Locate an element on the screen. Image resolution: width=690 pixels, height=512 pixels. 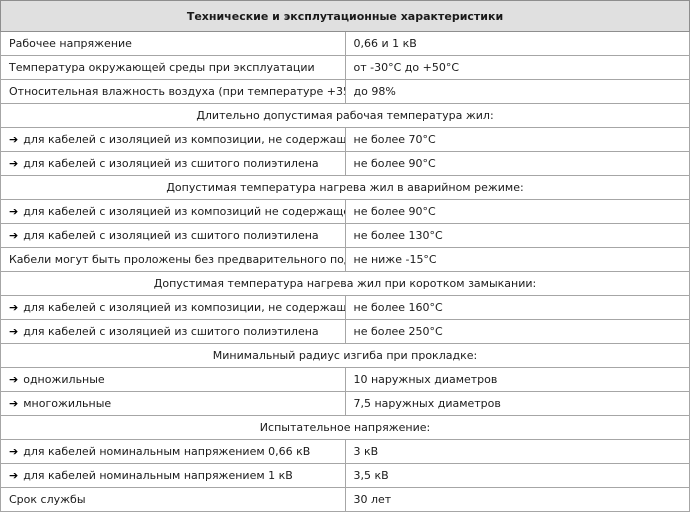
row-label-cell: ➔ одножильные is located at coordinates (173, 379).